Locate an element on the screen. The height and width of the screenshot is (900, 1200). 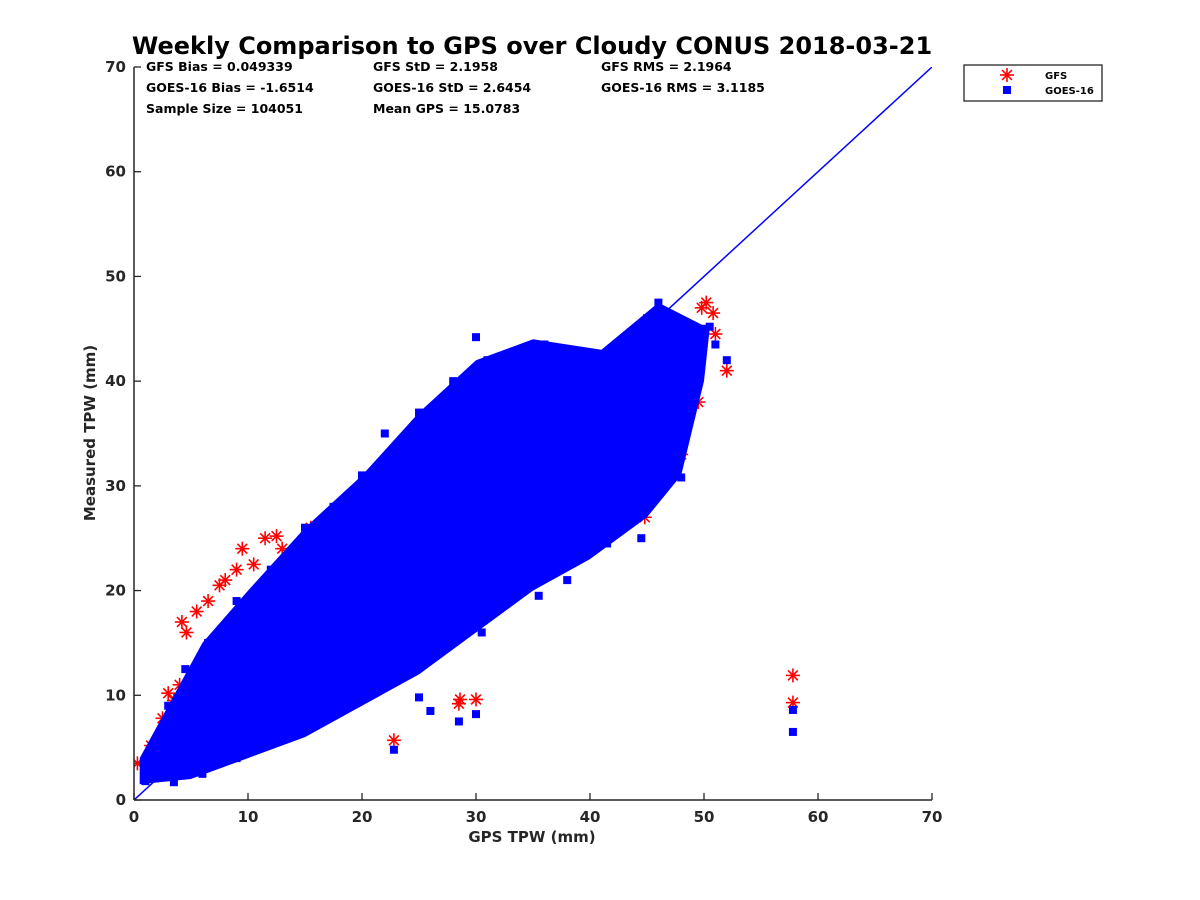
y-tick-label: 60 is located at coordinates (115, 172).